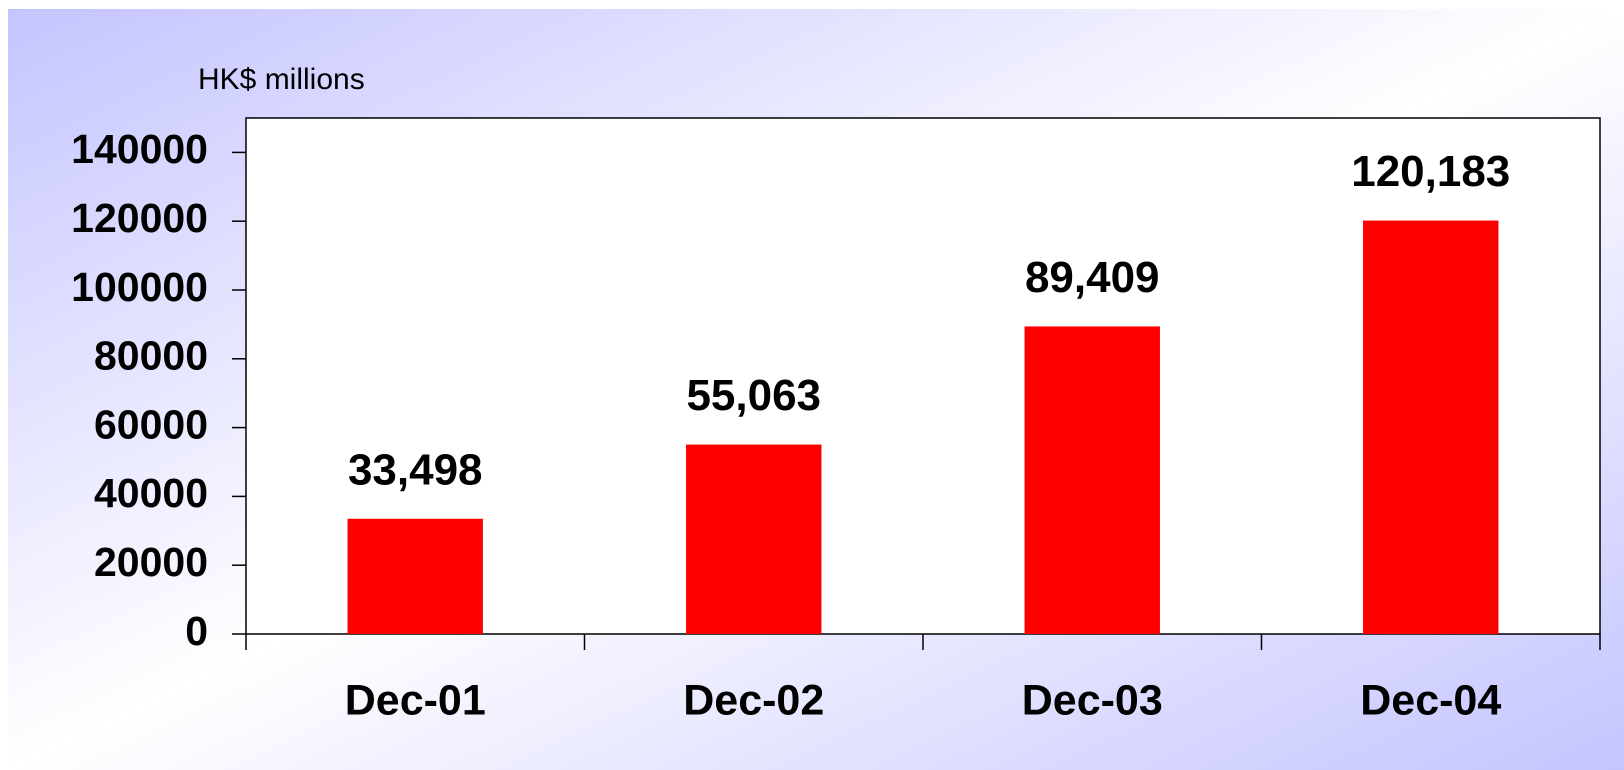 This screenshot has height=770, width=1624. Describe the element at coordinates (415, 700) in the screenshot. I see `x-tick-label: Dec-01` at that location.